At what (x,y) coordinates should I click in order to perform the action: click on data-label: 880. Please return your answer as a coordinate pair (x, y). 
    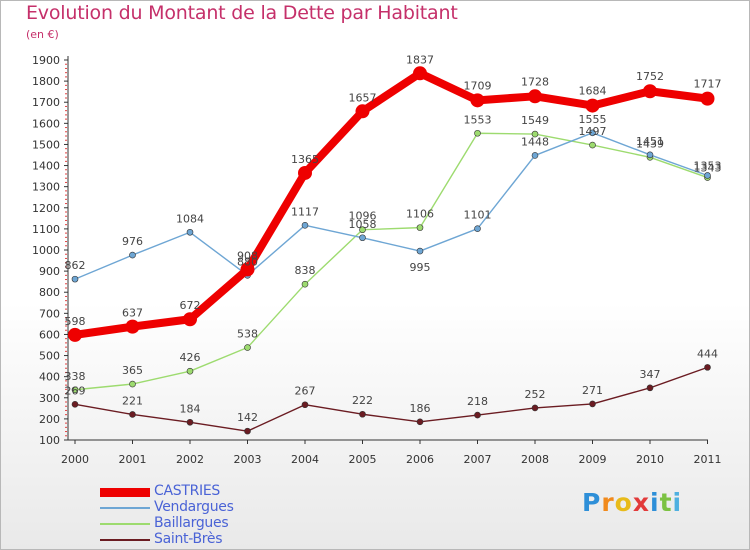
    Looking at the image, I should click on (247, 261).